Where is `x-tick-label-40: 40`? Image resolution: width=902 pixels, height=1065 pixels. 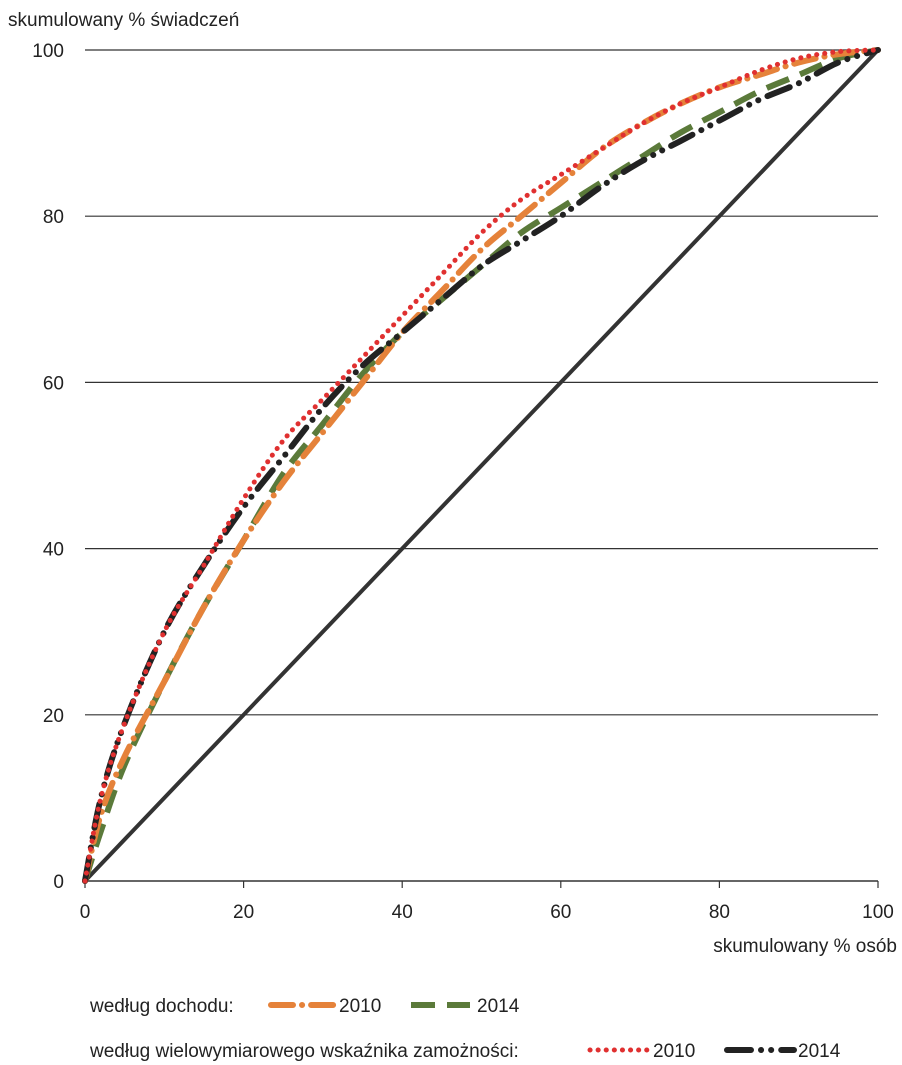
x-tick-label-40: 40 is located at coordinates (402, 912).